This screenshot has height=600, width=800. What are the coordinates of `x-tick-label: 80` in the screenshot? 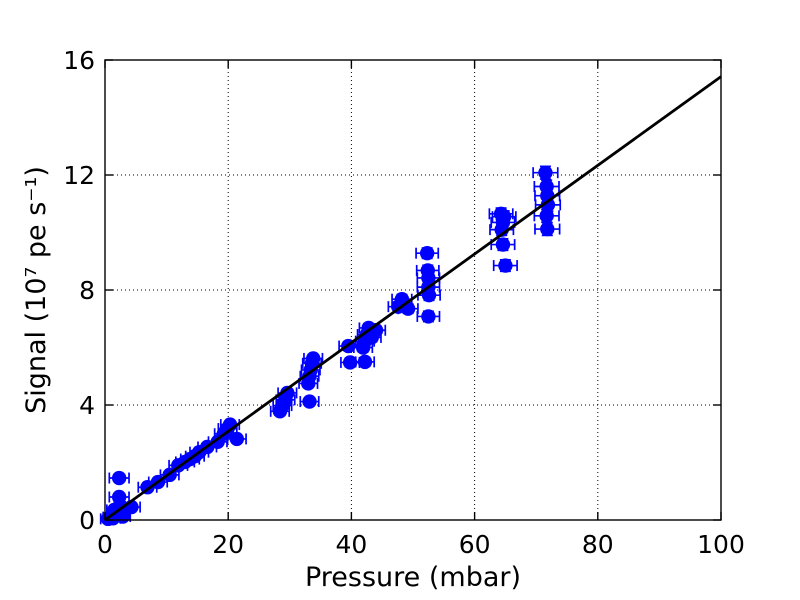 It's located at (598, 544).